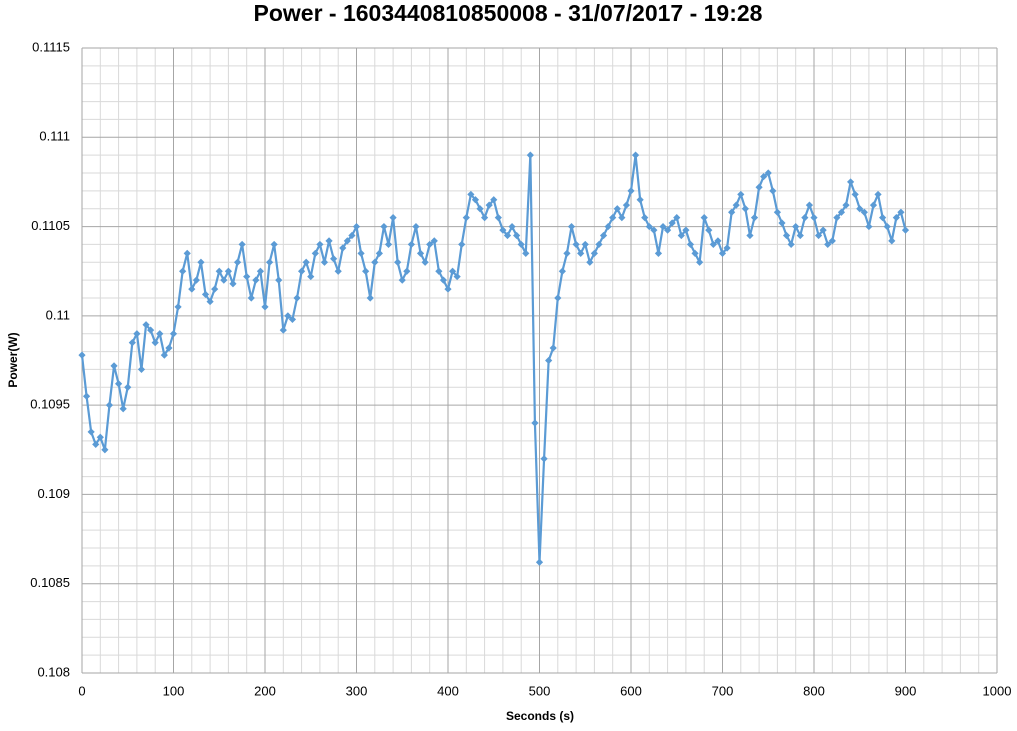 The width and height of the screenshot is (1017, 731). I want to click on y-tick-label: 0.1085, so click(50, 582).